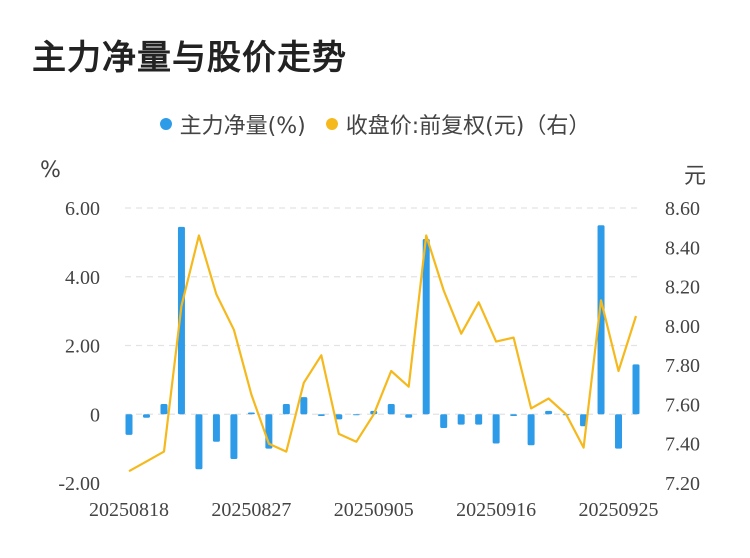 Image resolution: width=750 pixels, height=558 pixels. I want to click on legend-dot-net-flow, so click(165, 124).